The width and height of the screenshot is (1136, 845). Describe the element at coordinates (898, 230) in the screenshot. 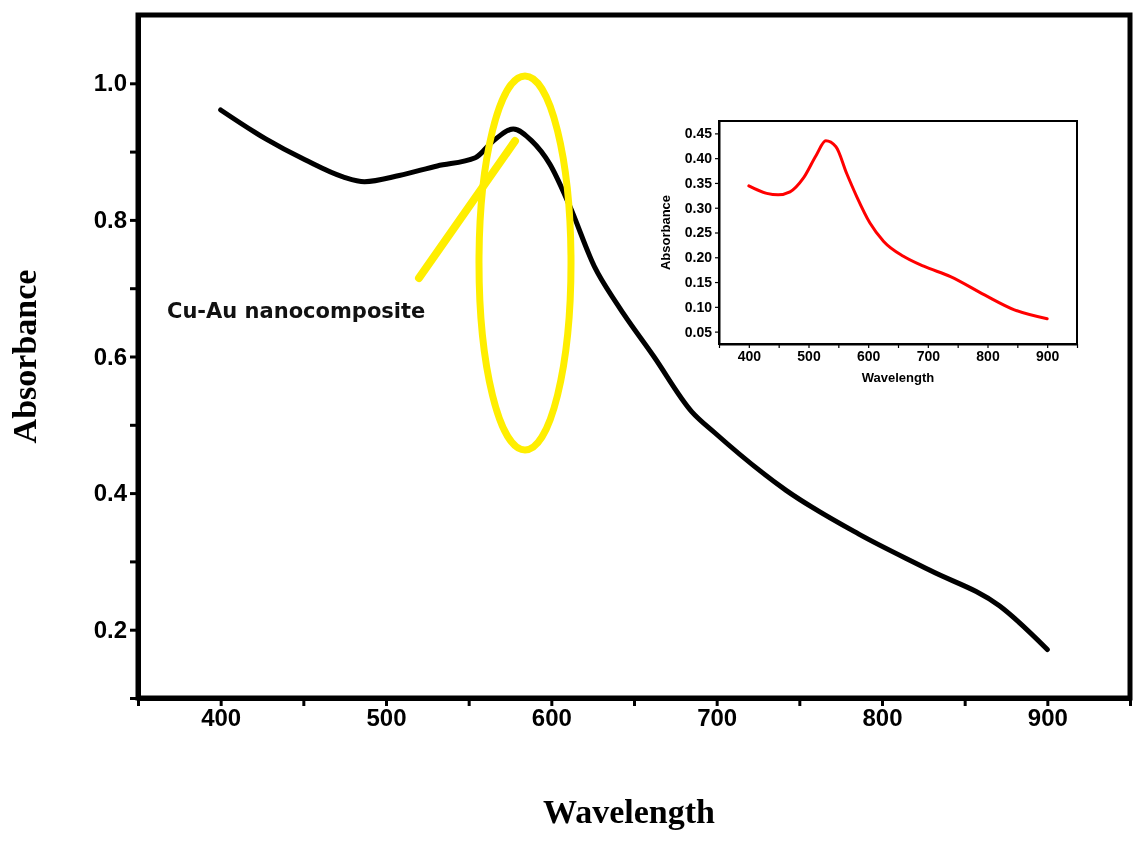

I see `line-series` at that location.